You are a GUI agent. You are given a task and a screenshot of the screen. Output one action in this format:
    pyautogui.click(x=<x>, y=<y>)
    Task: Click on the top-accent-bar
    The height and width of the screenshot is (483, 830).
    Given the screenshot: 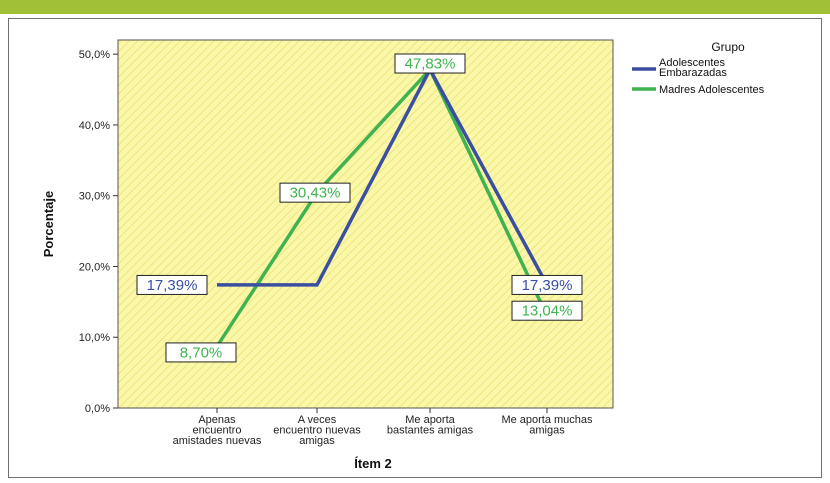 What is the action you would take?
    pyautogui.click(x=415, y=7)
    